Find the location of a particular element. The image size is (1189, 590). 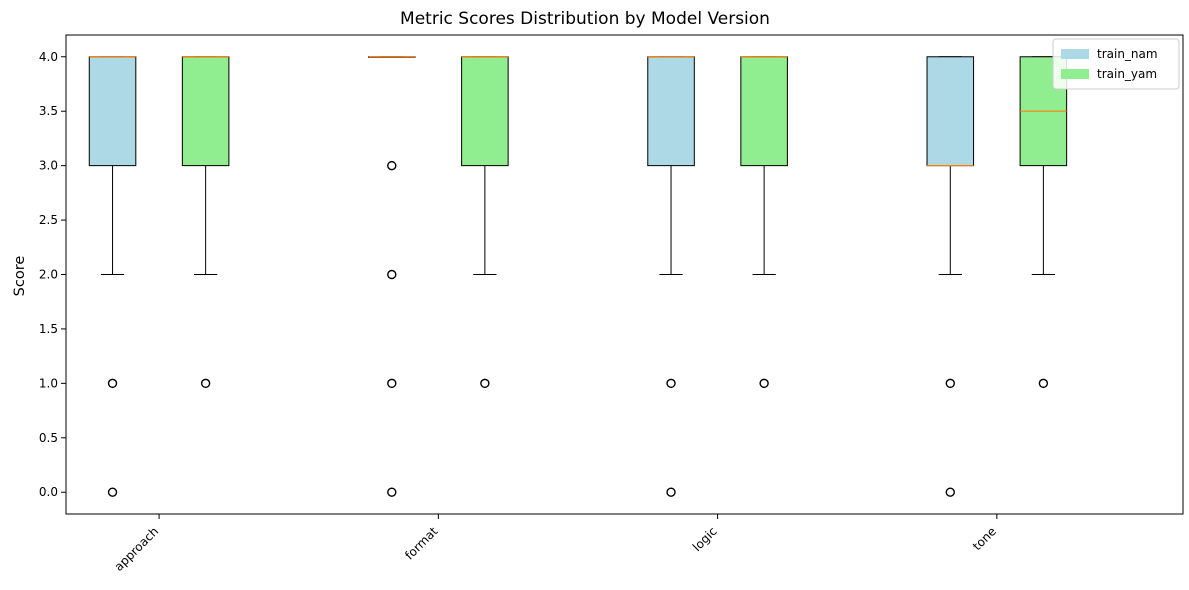

x-tick-label-logic: logic is located at coordinates (705, 539).